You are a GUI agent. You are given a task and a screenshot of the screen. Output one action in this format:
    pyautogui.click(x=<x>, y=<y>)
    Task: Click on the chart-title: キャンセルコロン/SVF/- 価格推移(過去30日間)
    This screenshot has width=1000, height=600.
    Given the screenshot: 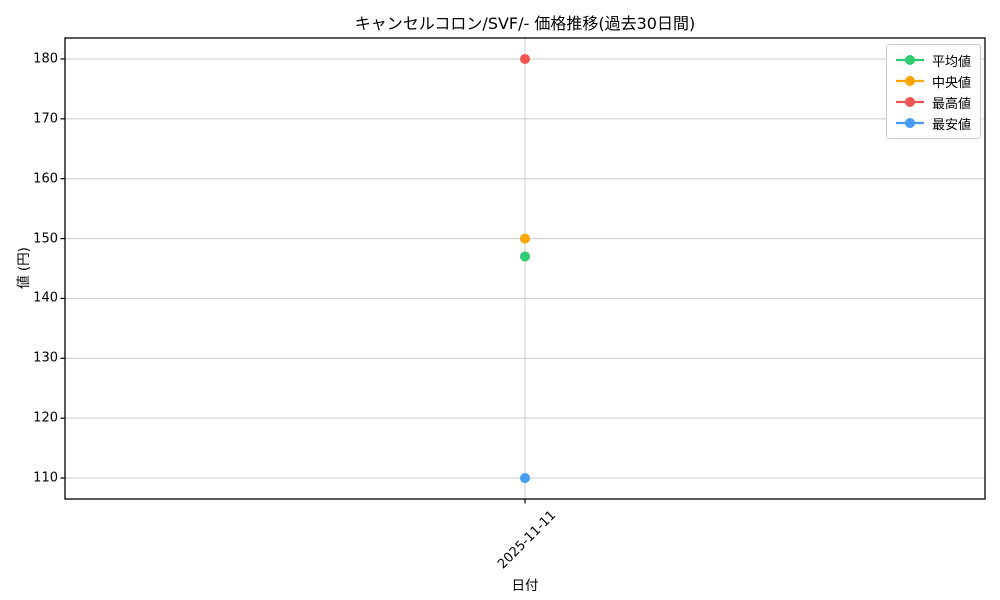 What is the action you would take?
    pyautogui.click(x=525, y=23)
    